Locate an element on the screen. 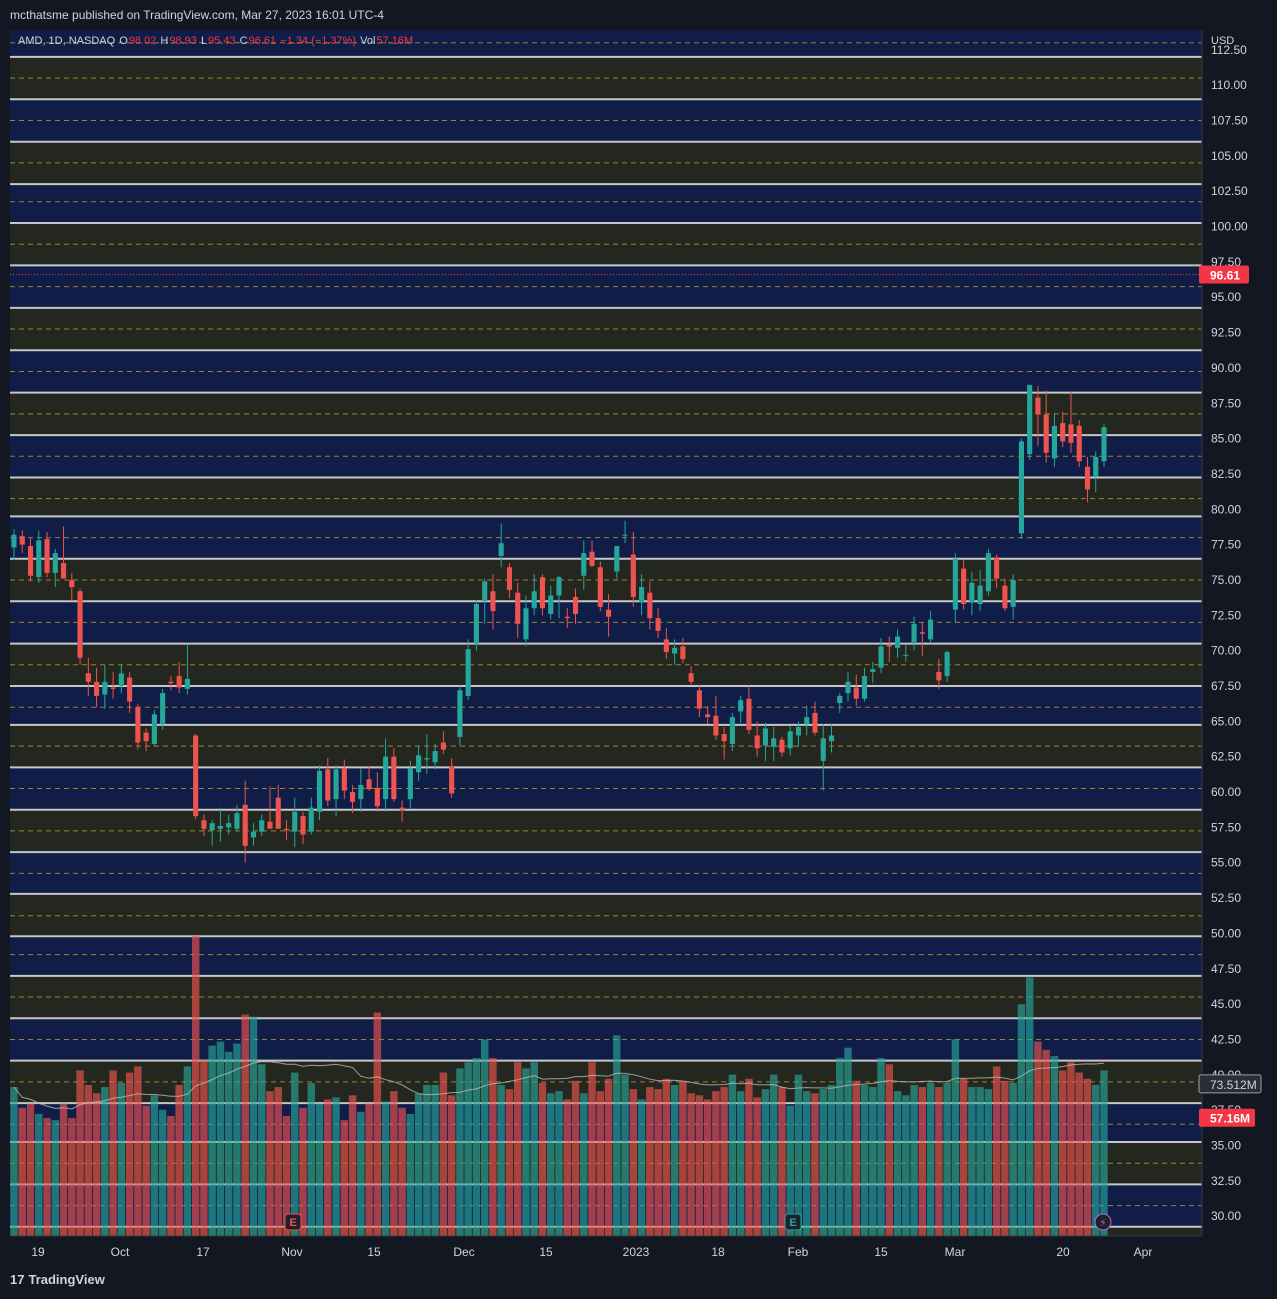 This screenshot has width=1277, height=1299. volume-ma-label: 73.512M is located at coordinates (1233, 1085).